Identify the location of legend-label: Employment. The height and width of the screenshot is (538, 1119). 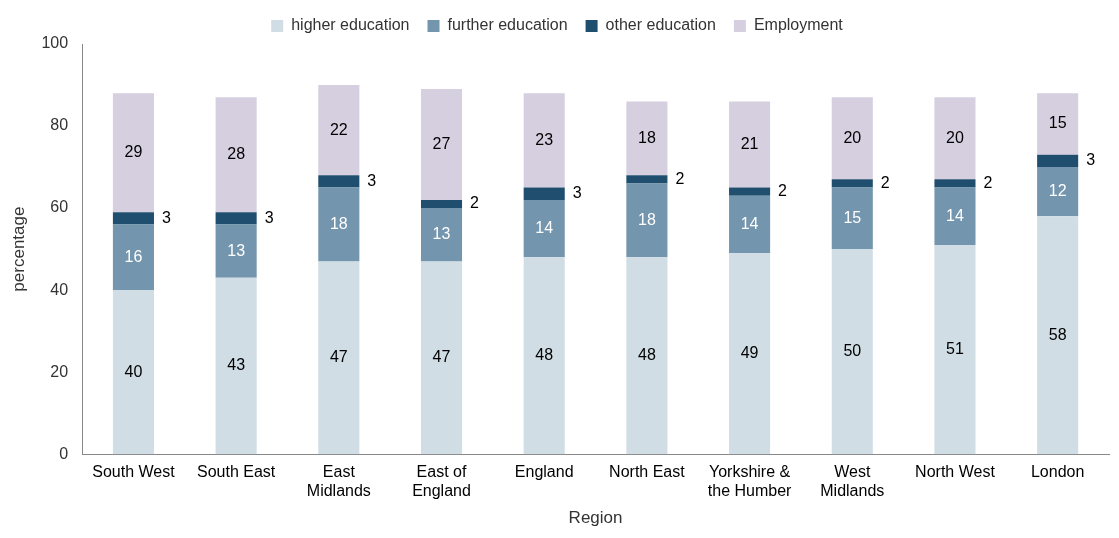
(798, 25).